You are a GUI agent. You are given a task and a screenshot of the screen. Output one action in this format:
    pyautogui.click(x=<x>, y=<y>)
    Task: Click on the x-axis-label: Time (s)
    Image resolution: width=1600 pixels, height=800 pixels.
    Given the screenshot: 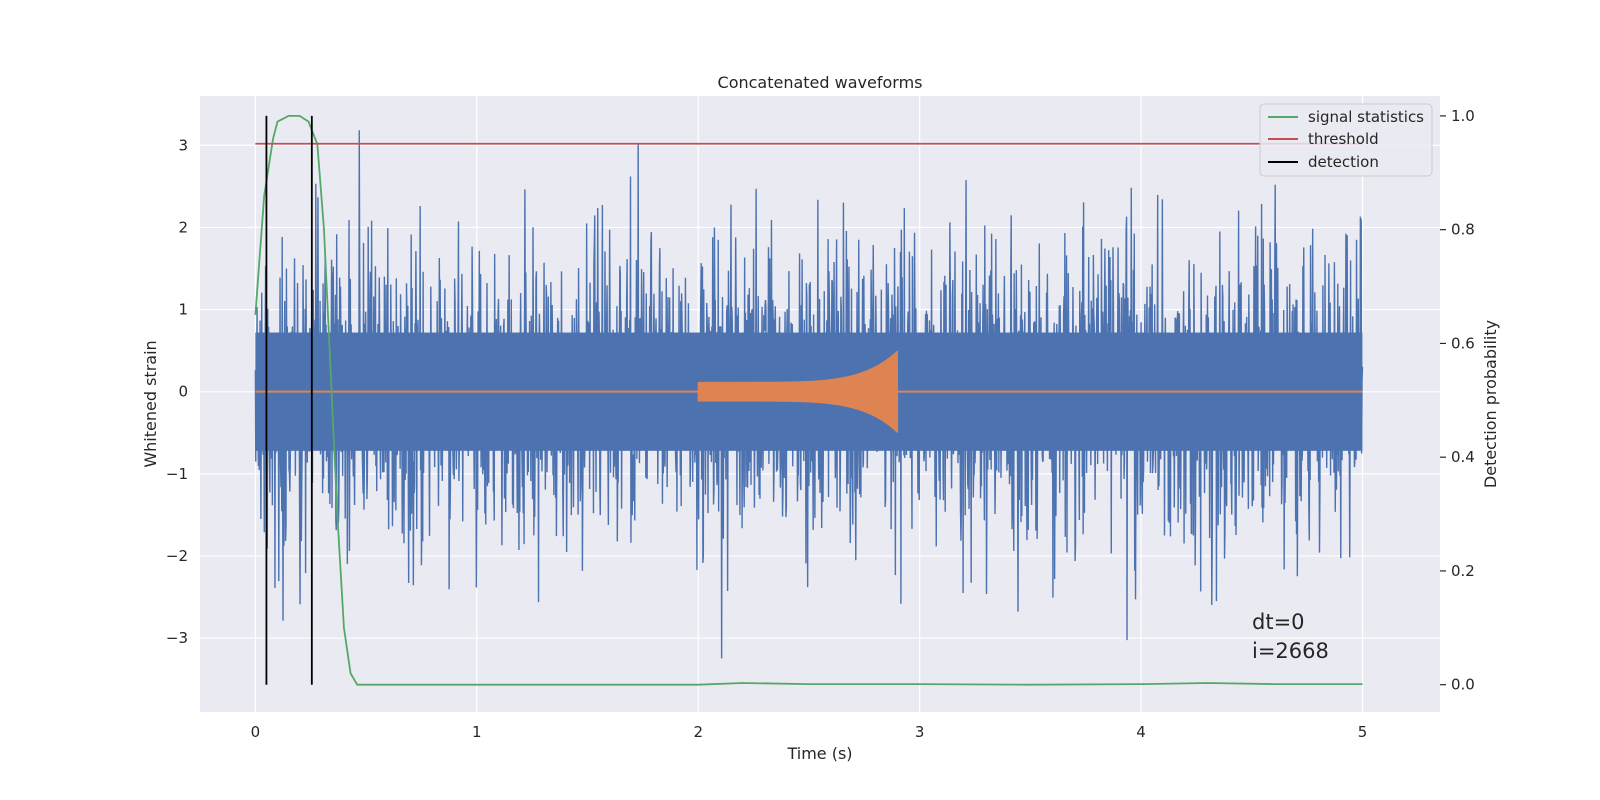 What is the action you would take?
    pyautogui.click(x=819, y=753)
    